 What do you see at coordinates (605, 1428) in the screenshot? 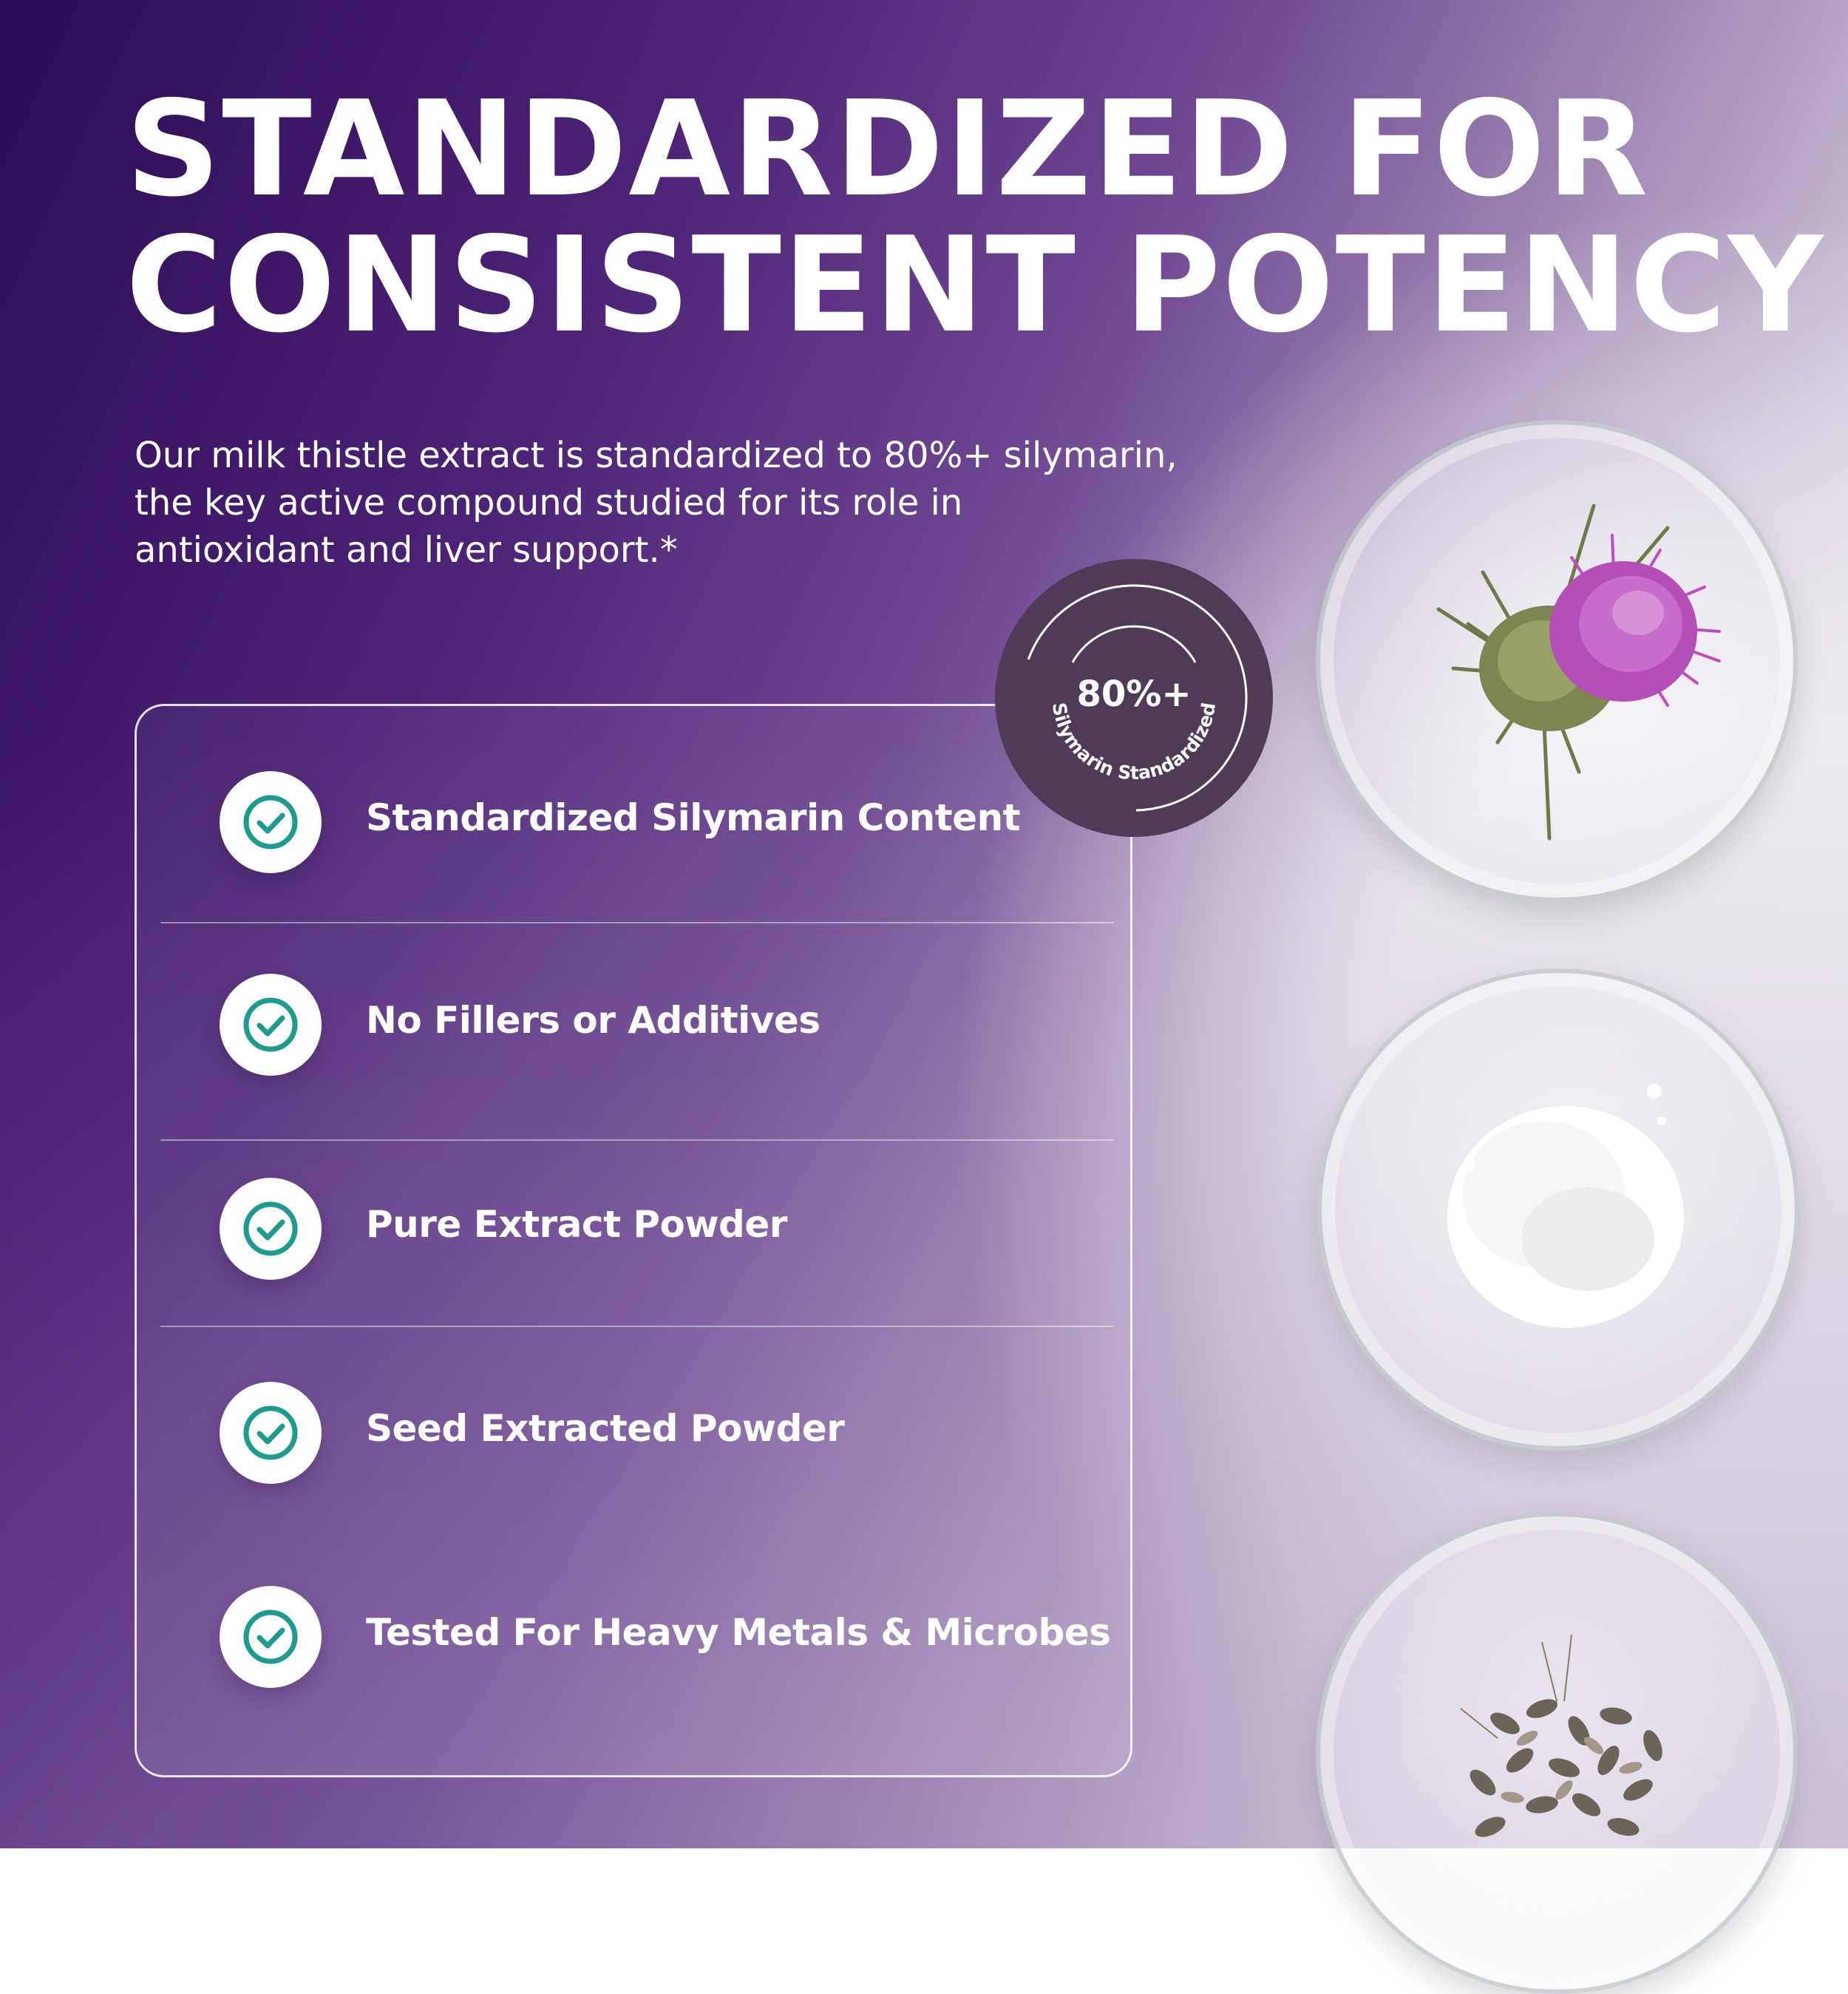
I see `feature-label: Seed Extracted Powder` at bounding box center [605, 1428].